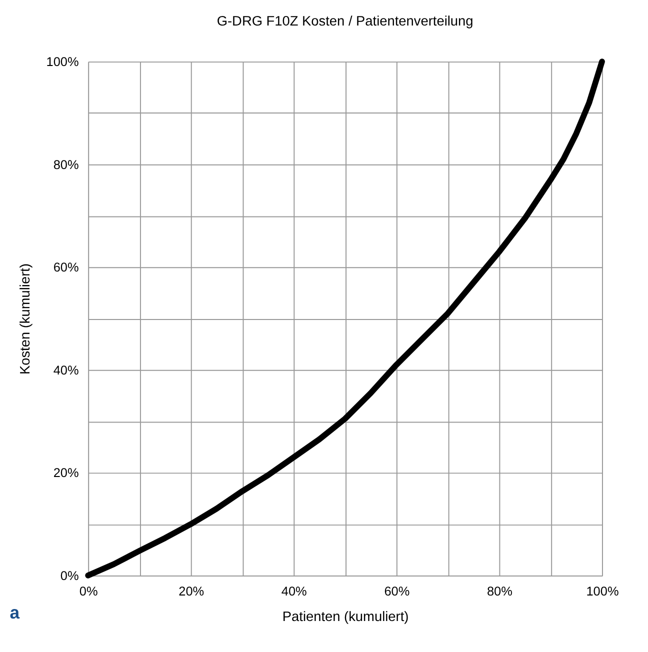  I want to click on x-tick-label: 0%, so click(88, 591).